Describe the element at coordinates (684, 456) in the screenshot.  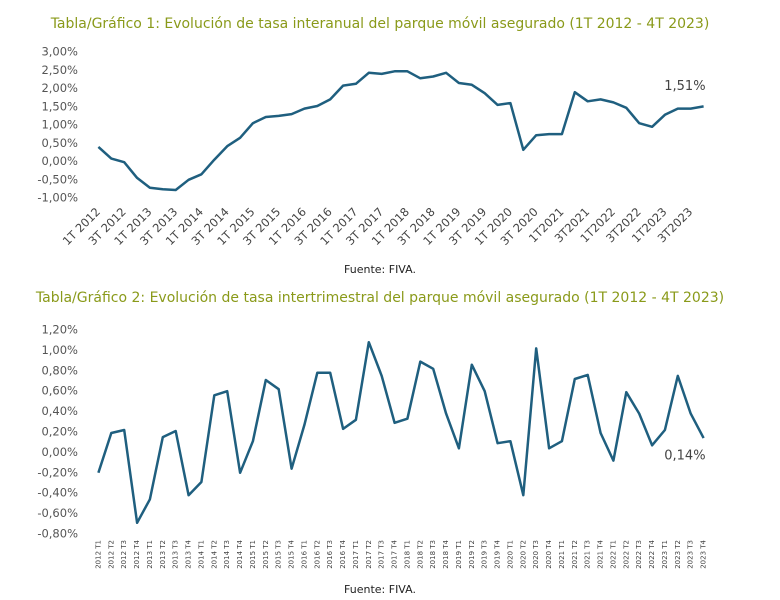
I see `value-label: 0,14%` at that location.